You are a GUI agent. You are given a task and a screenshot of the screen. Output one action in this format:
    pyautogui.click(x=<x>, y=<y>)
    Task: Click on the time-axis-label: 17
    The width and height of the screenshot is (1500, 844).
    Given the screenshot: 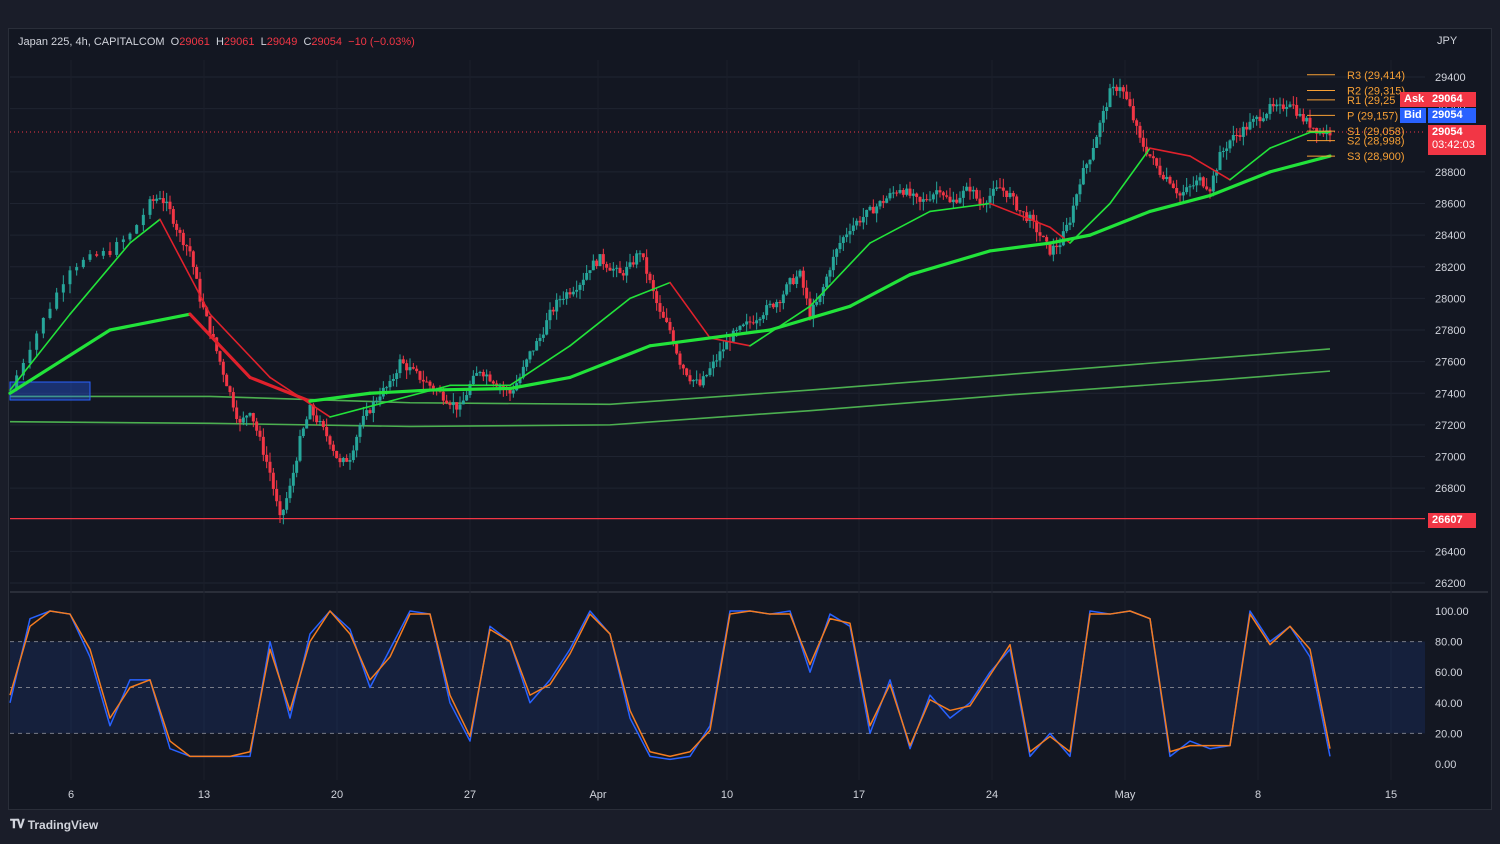 What is the action you would take?
    pyautogui.click(x=859, y=795)
    